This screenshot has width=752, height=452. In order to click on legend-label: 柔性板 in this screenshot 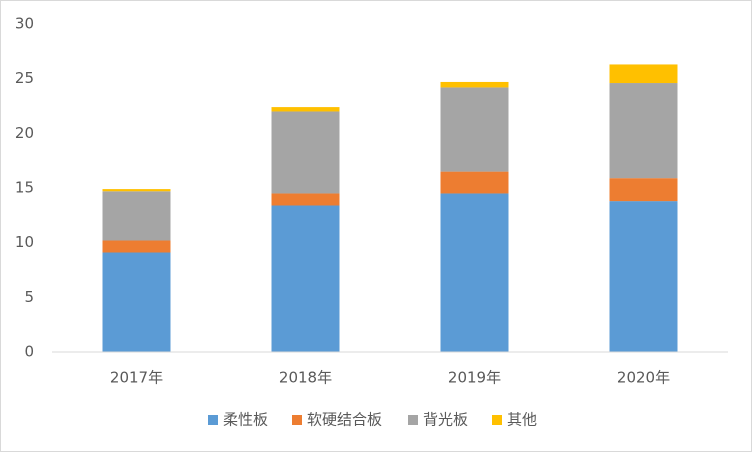, I will do `click(245, 420)`.